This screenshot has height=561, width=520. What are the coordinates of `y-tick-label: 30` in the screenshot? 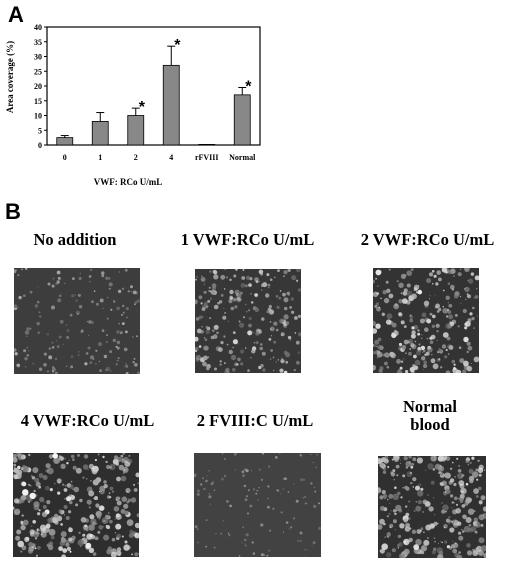 It's located at (38, 57).